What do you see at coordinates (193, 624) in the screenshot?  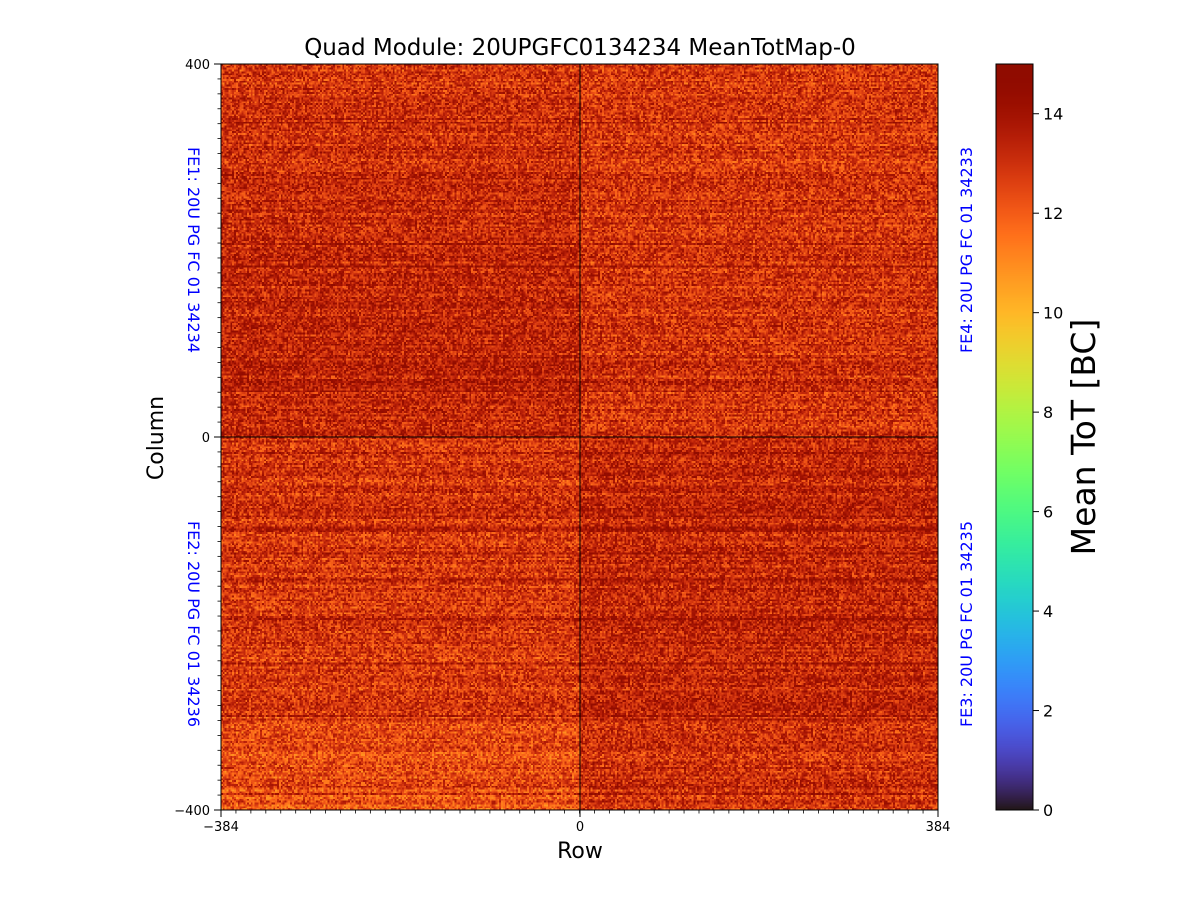 I see `fe2-label: FE2: 20U PG FC 01 34236` at bounding box center [193, 624].